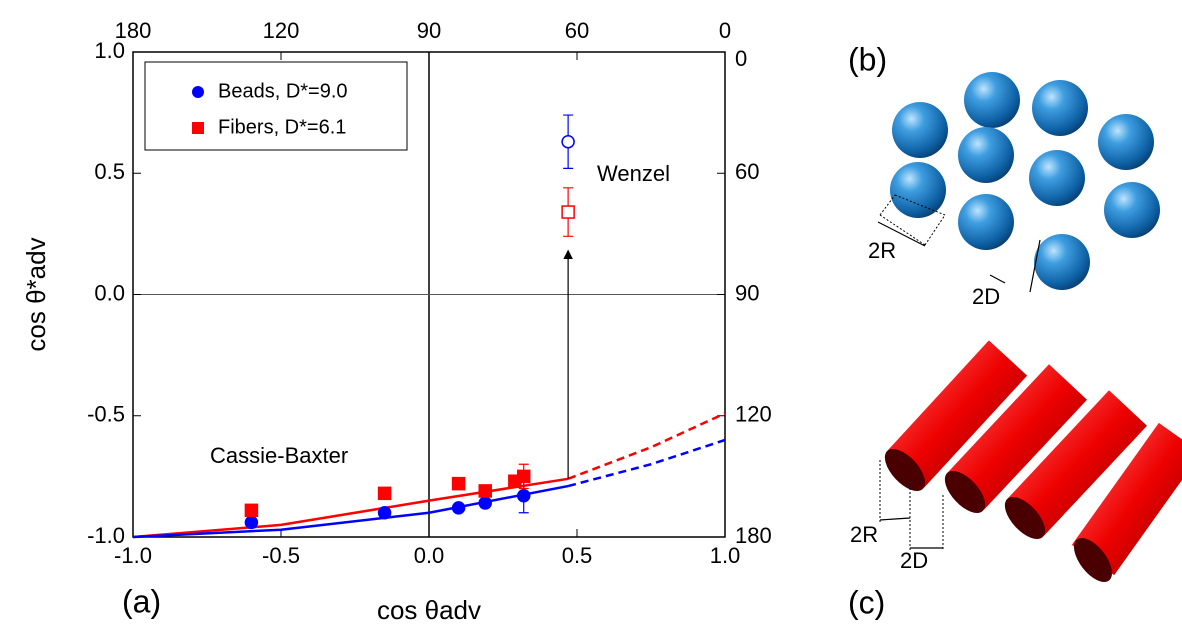 The width and height of the screenshot is (1182, 639). What do you see at coordinates (867, 59) in the screenshot?
I see `panel-label: (b)` at bounding box center [867, 59].